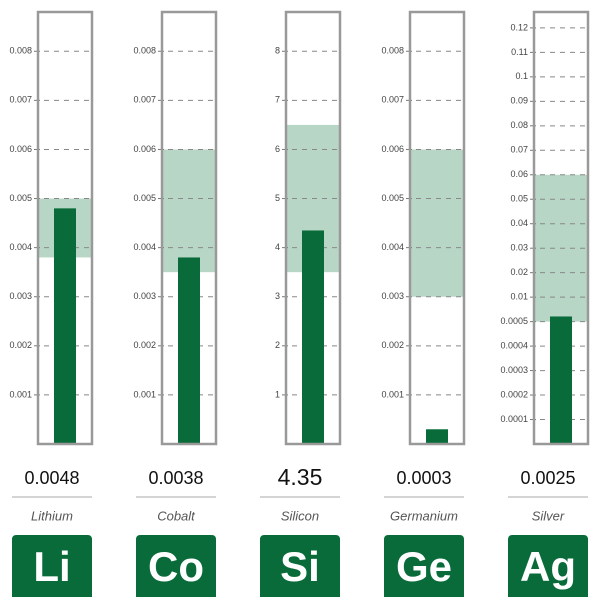 The image size is (596, 597). I want to click on y-tick-label: 0.03, so click(519, 248).